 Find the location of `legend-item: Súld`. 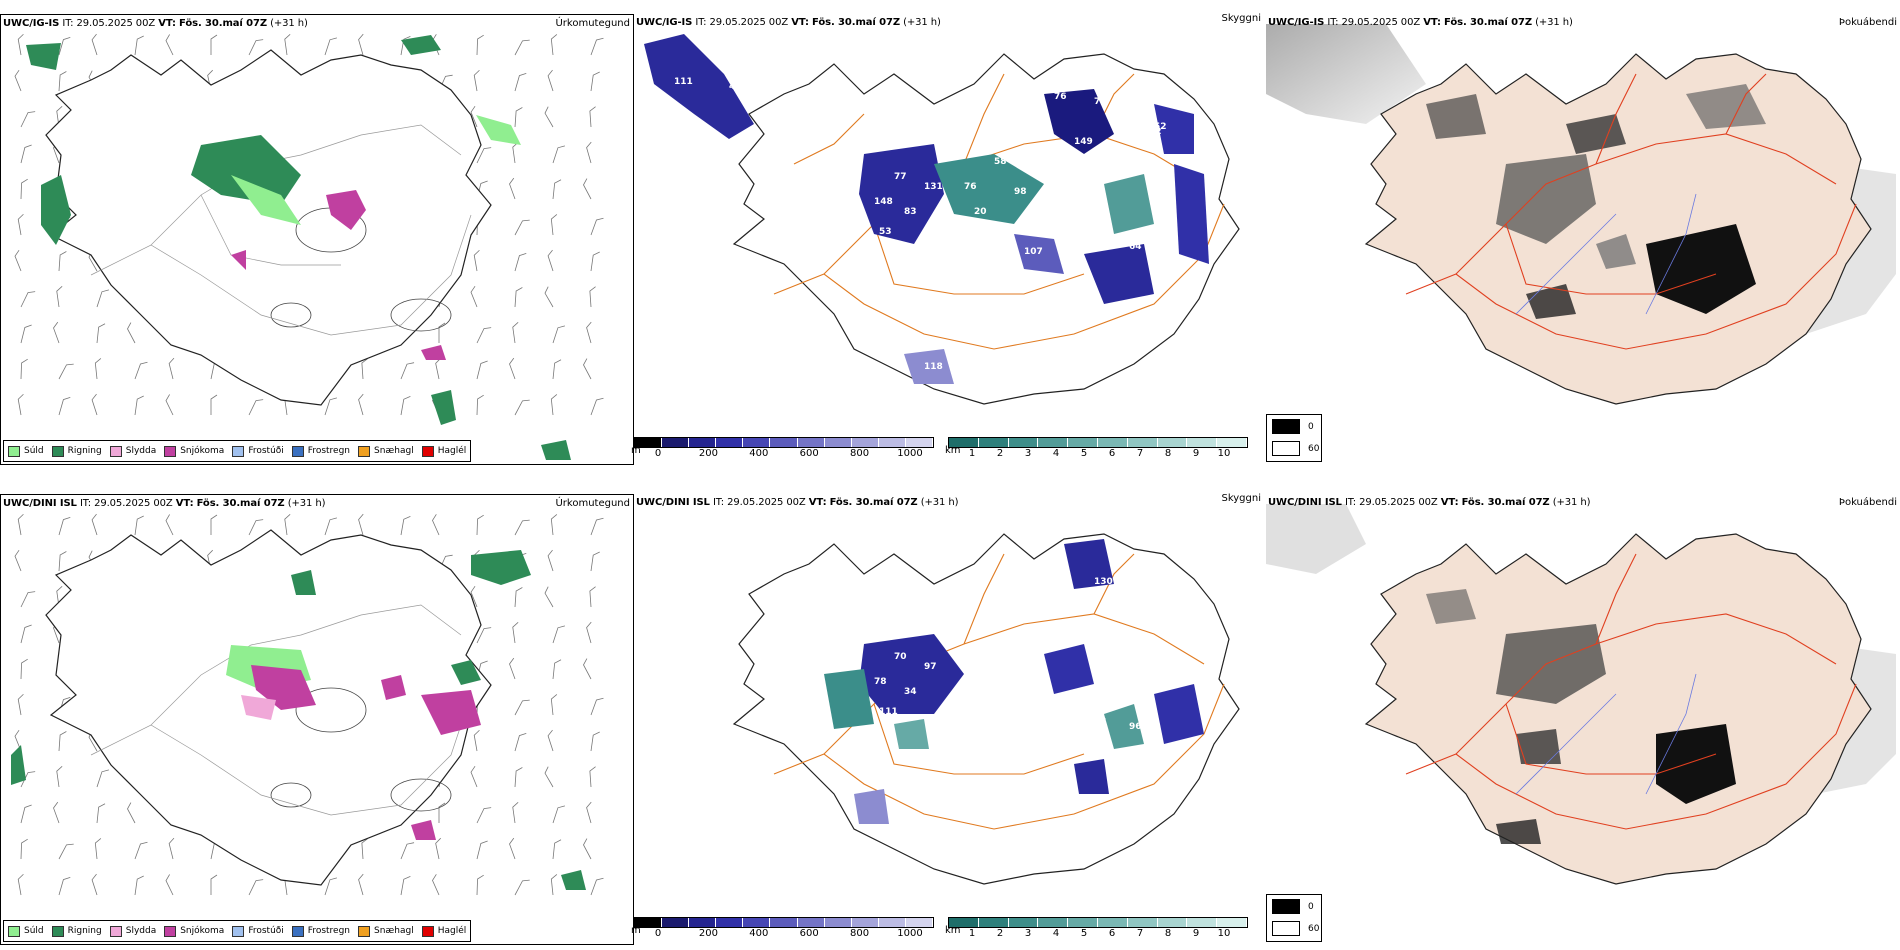

legend-item: Súld is located at coordinates (26, 931).